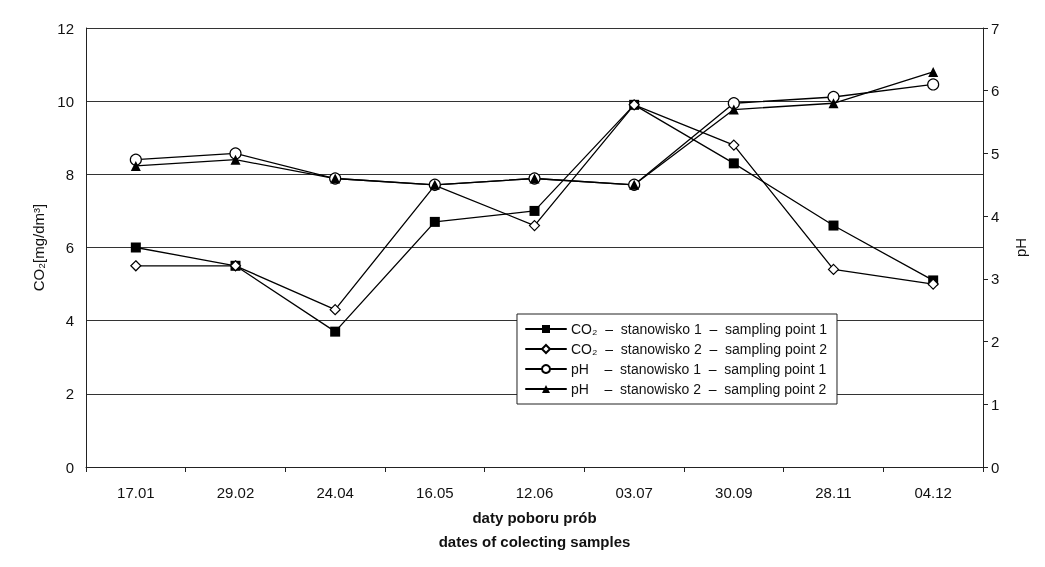  Describe the element at coordinates (833, 492) in the screenshot. I see `x-tick-label: 28.11` at that location.